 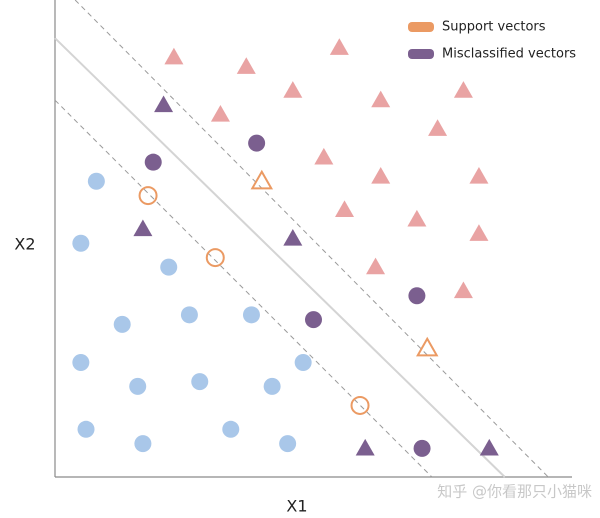 What do you see at coordinates (24, 244) in the screenshot?
I see `y-axis-label: X2` at bounding box center [24, 244].